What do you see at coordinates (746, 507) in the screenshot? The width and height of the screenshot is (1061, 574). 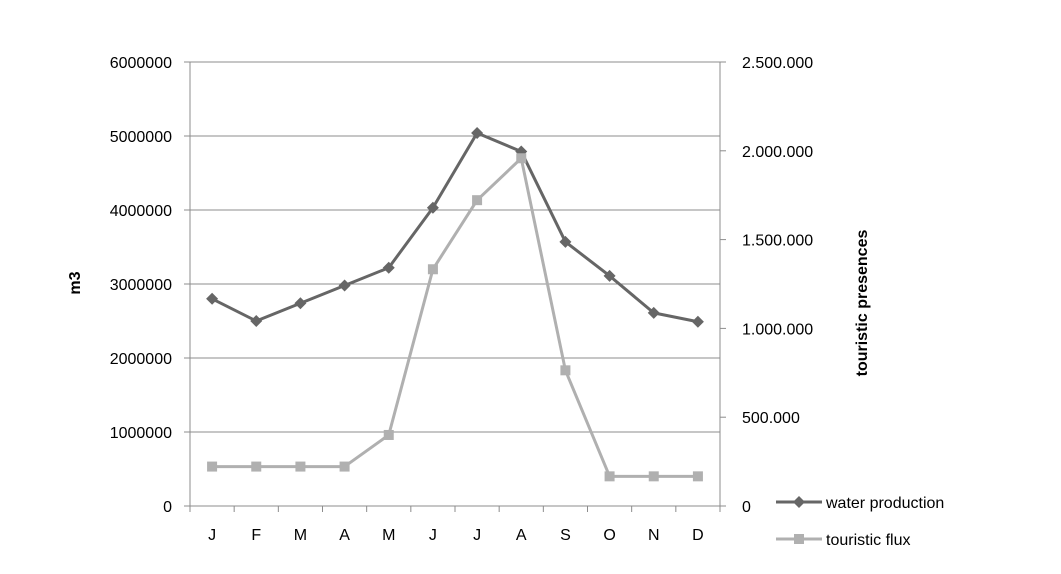 I see `right-tick-label: 0` at bounding box center [746, 507].